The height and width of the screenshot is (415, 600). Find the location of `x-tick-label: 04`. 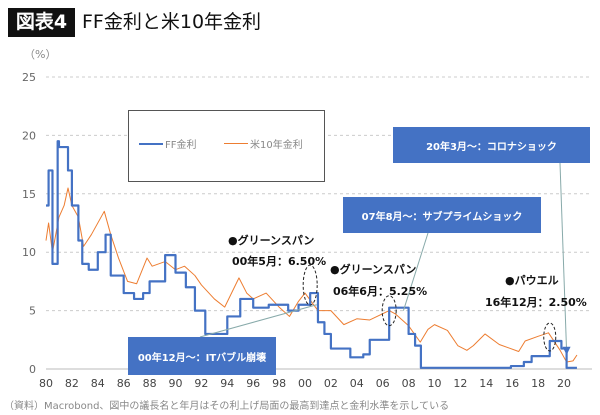

x-tick-label: 04 is located at coordinates (357, 383).